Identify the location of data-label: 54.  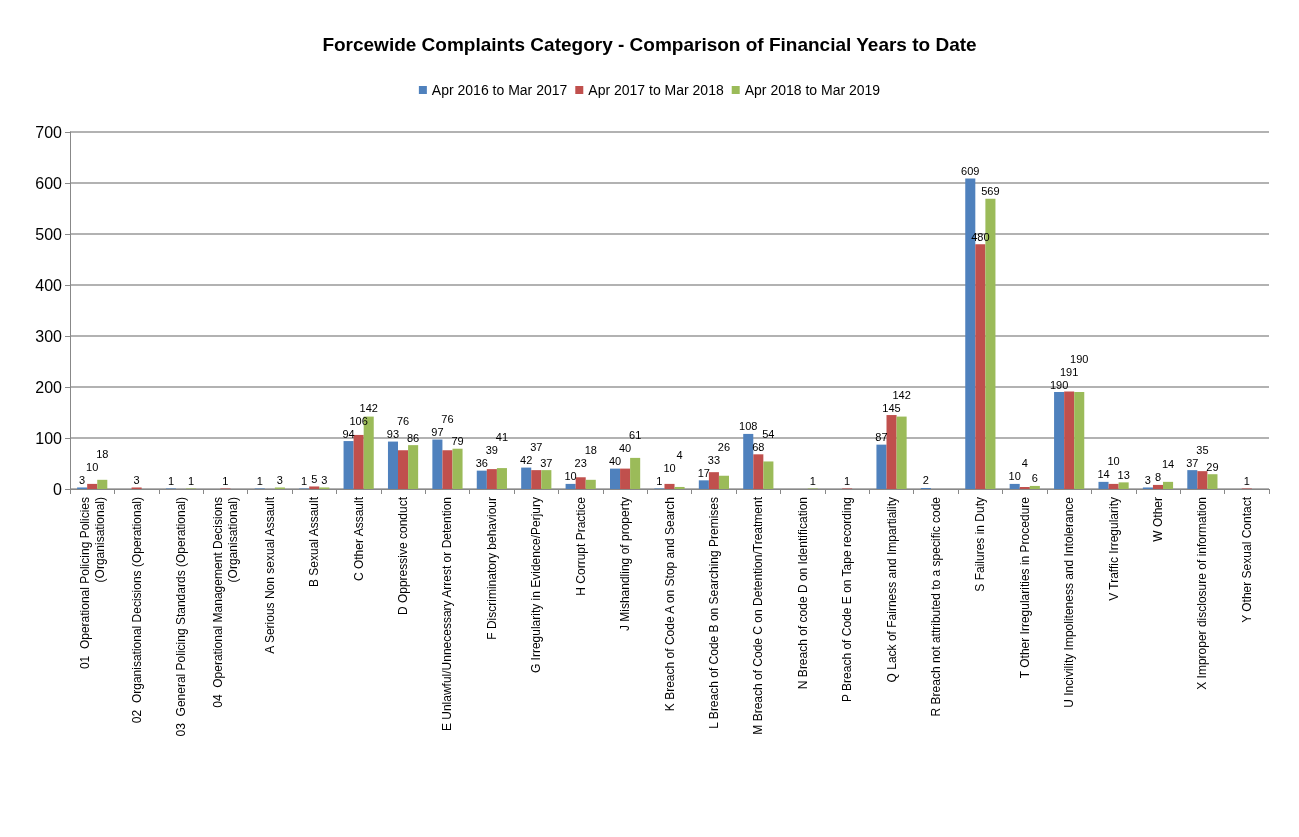
(768, 433).